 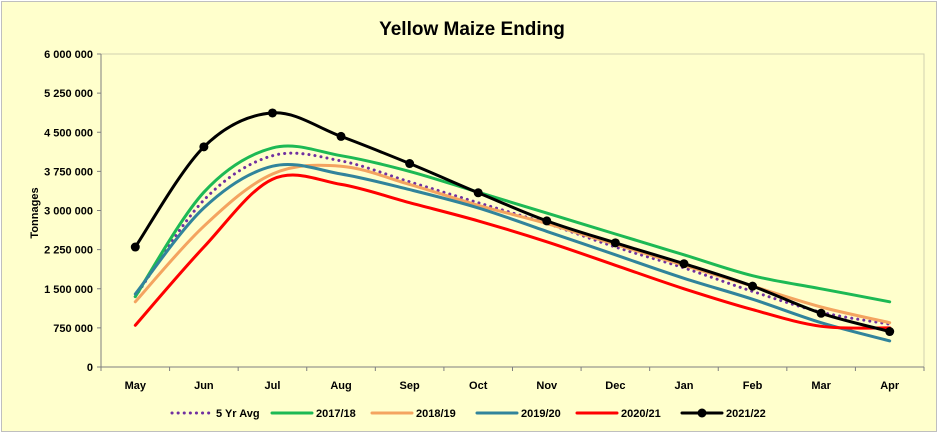 I want to click on y-tick-label: 4 500 000, so click(x=68, y=133).